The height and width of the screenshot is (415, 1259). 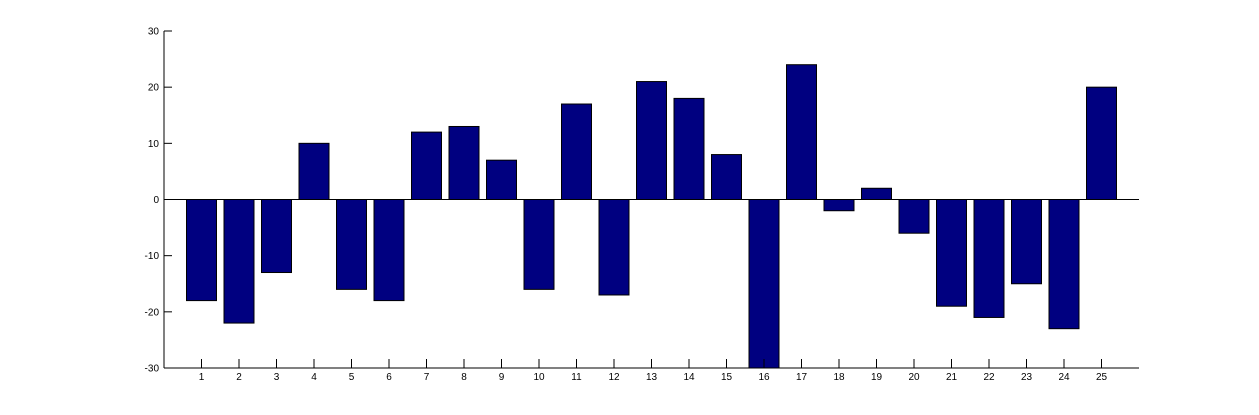 I want to click on x-tick-label: 25, so click(x=1102, y=377).